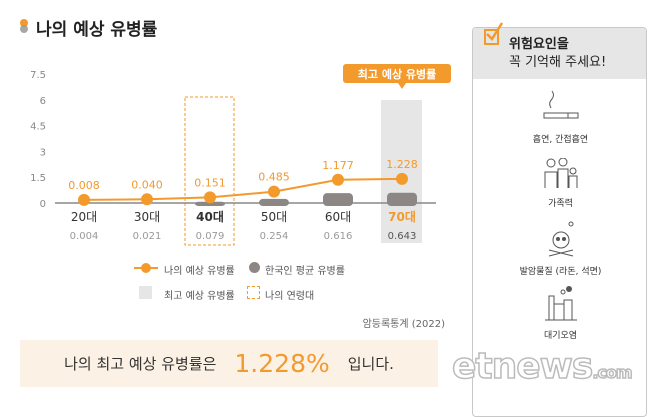 The image size is (658, 417). I want to click on watermark-suffix: .com, so click(613, 372).